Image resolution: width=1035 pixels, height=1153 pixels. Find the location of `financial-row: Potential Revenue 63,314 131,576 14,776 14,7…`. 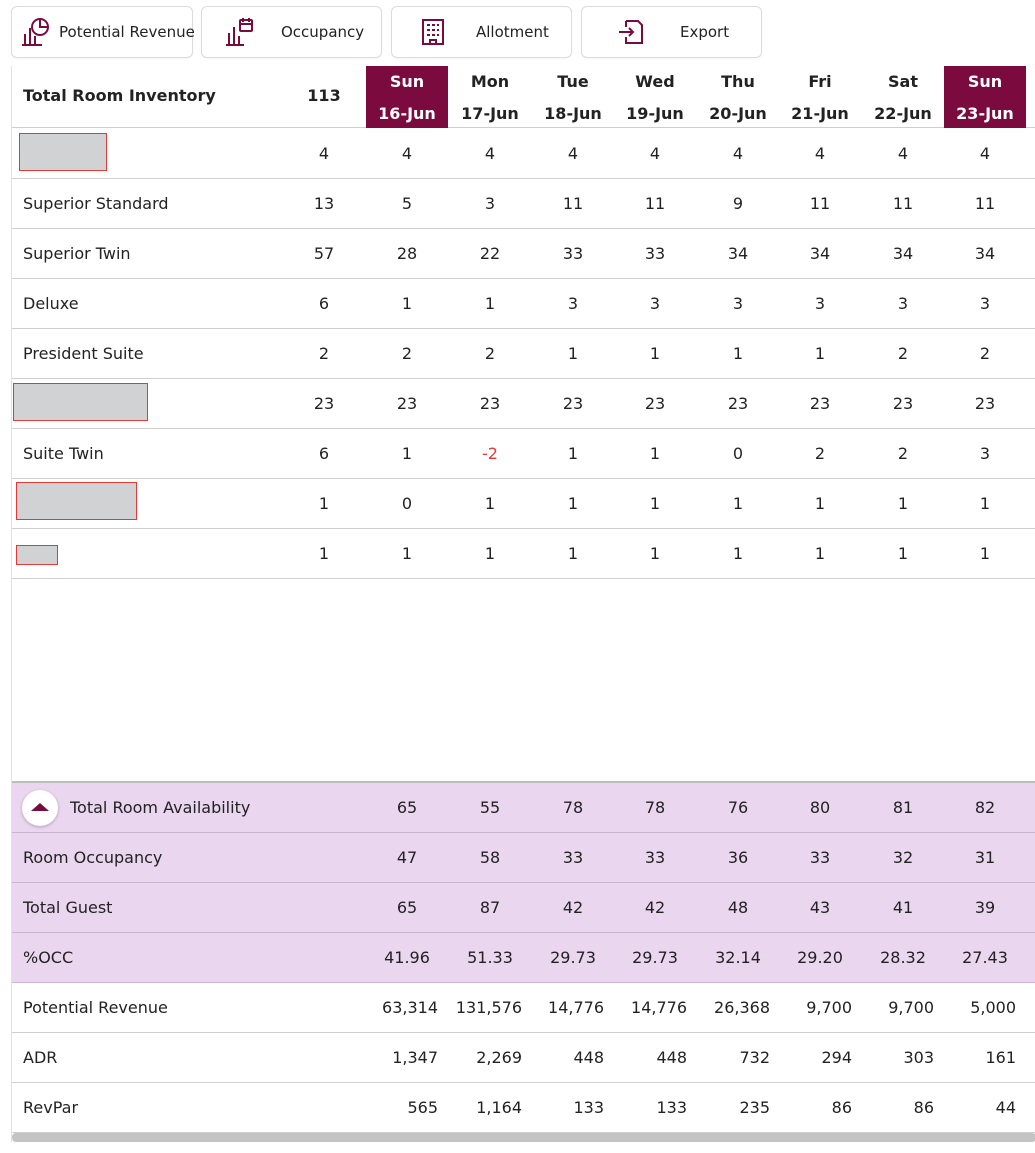

financial-row: Potential Revenue 63,314 131,576 14,776 14,7… is located at coordinates (523, 1008).